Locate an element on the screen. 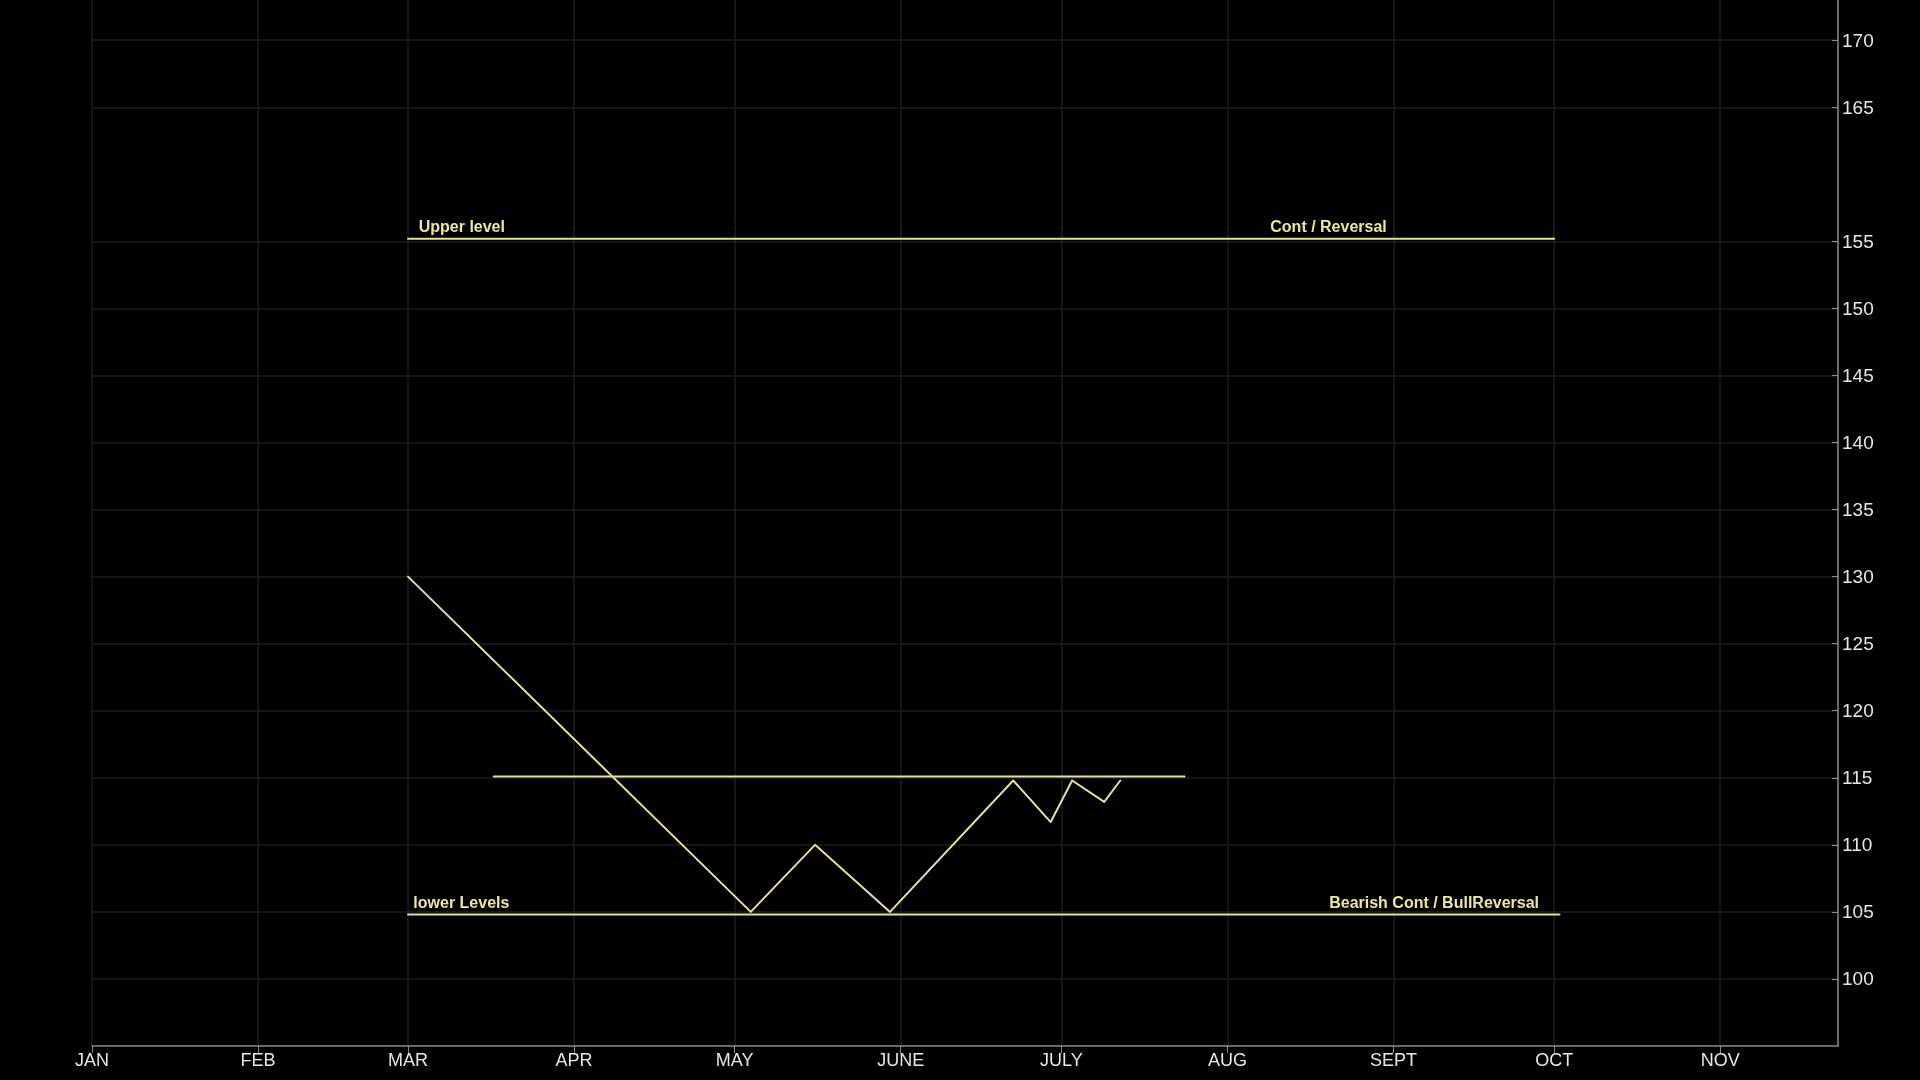 This screenshot has width=1920, height=1080. y-tick-label: 170 is located at coordinates (1858, 40).